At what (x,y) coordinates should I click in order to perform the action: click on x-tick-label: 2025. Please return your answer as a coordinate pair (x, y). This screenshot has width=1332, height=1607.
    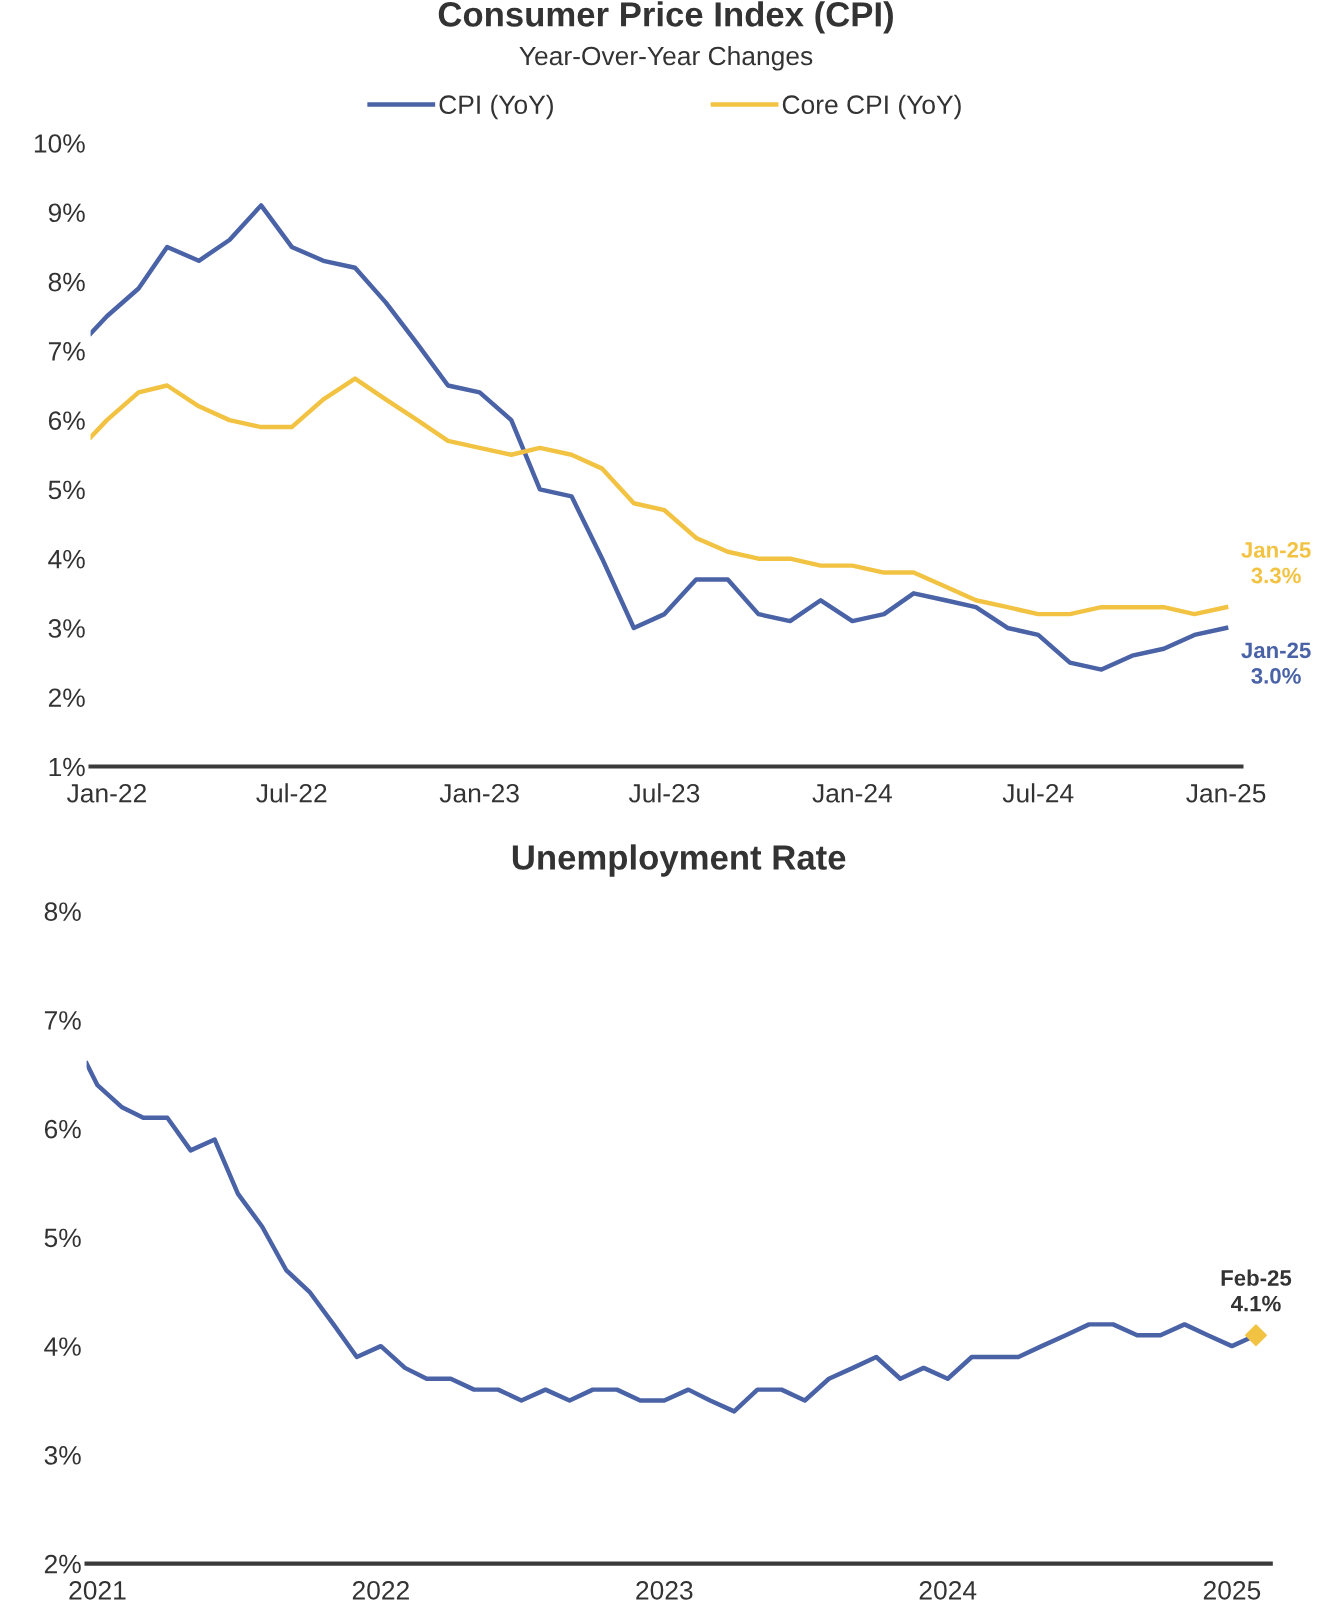
    Looking at the image, I should click on (1232, 1590).